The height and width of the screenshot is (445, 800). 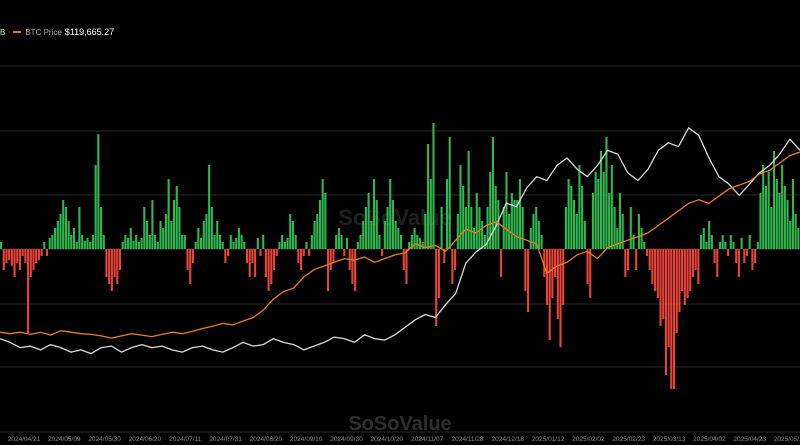 What do you see at coordinates (266, 439) in the screenshot?
I see `x-tick-label: 2024/08/20` at bounding box center [266, 439].